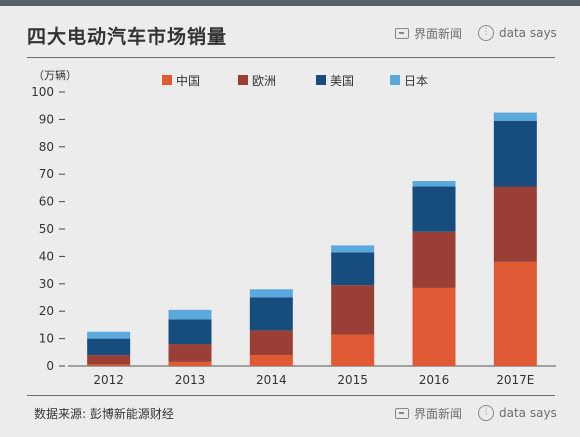 The image size is (580, 437). What do you see at coordinates (104, 414) in the screenshot?
I see `data-source: 数据来源: 彭博新能源财经` at bounding box center [104, 414].